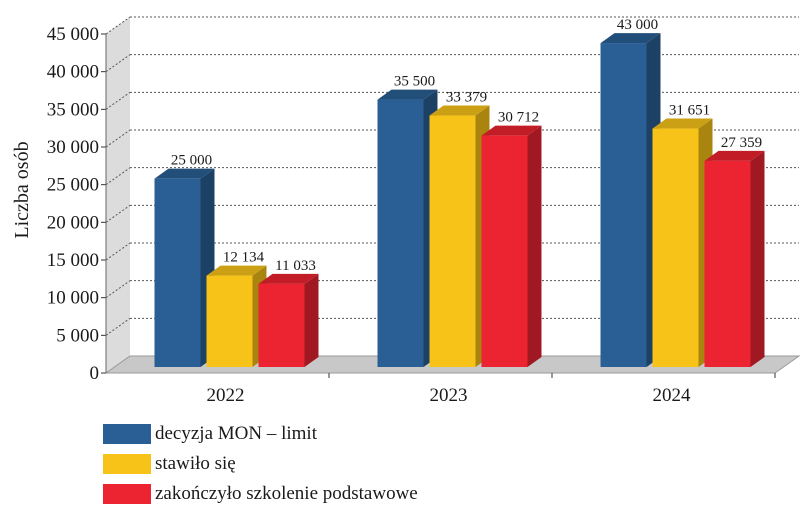 This screenshot has width=805, height=509. Describe the element at coordinates (689, 111) in the screenshot. I see `data-label: 31 651` at that location.